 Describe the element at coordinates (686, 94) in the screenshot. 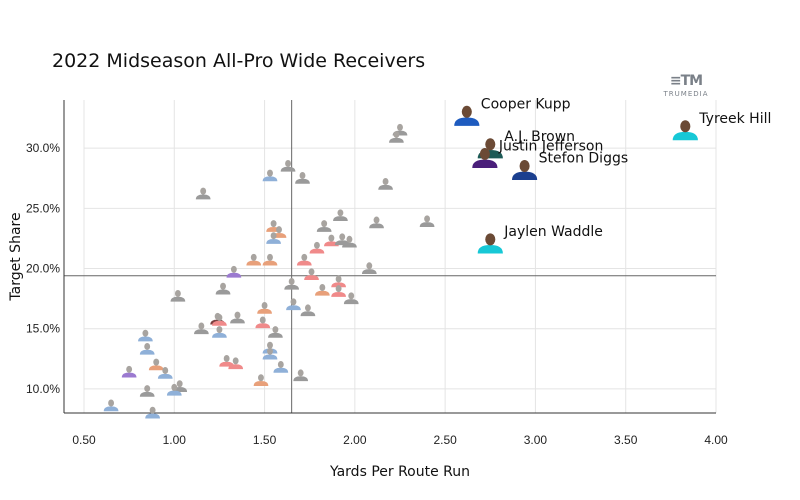

I see `trumedia-logo-text: TRUMEDIA` at that location.